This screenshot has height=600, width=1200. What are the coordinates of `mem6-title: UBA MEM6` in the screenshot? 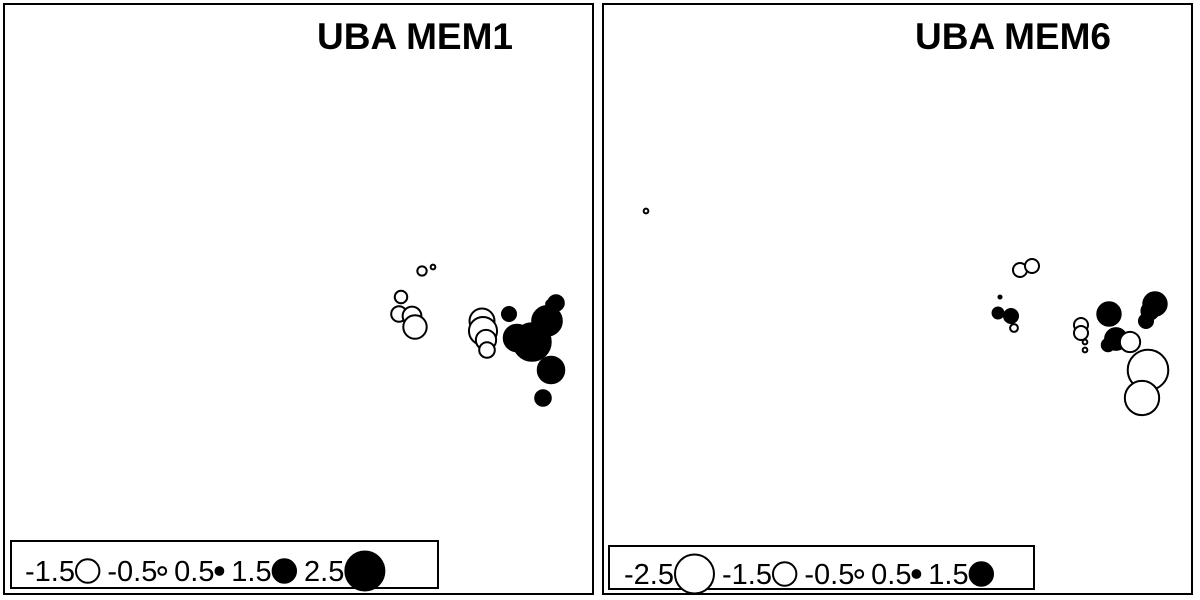 It's located at (1013, 36).